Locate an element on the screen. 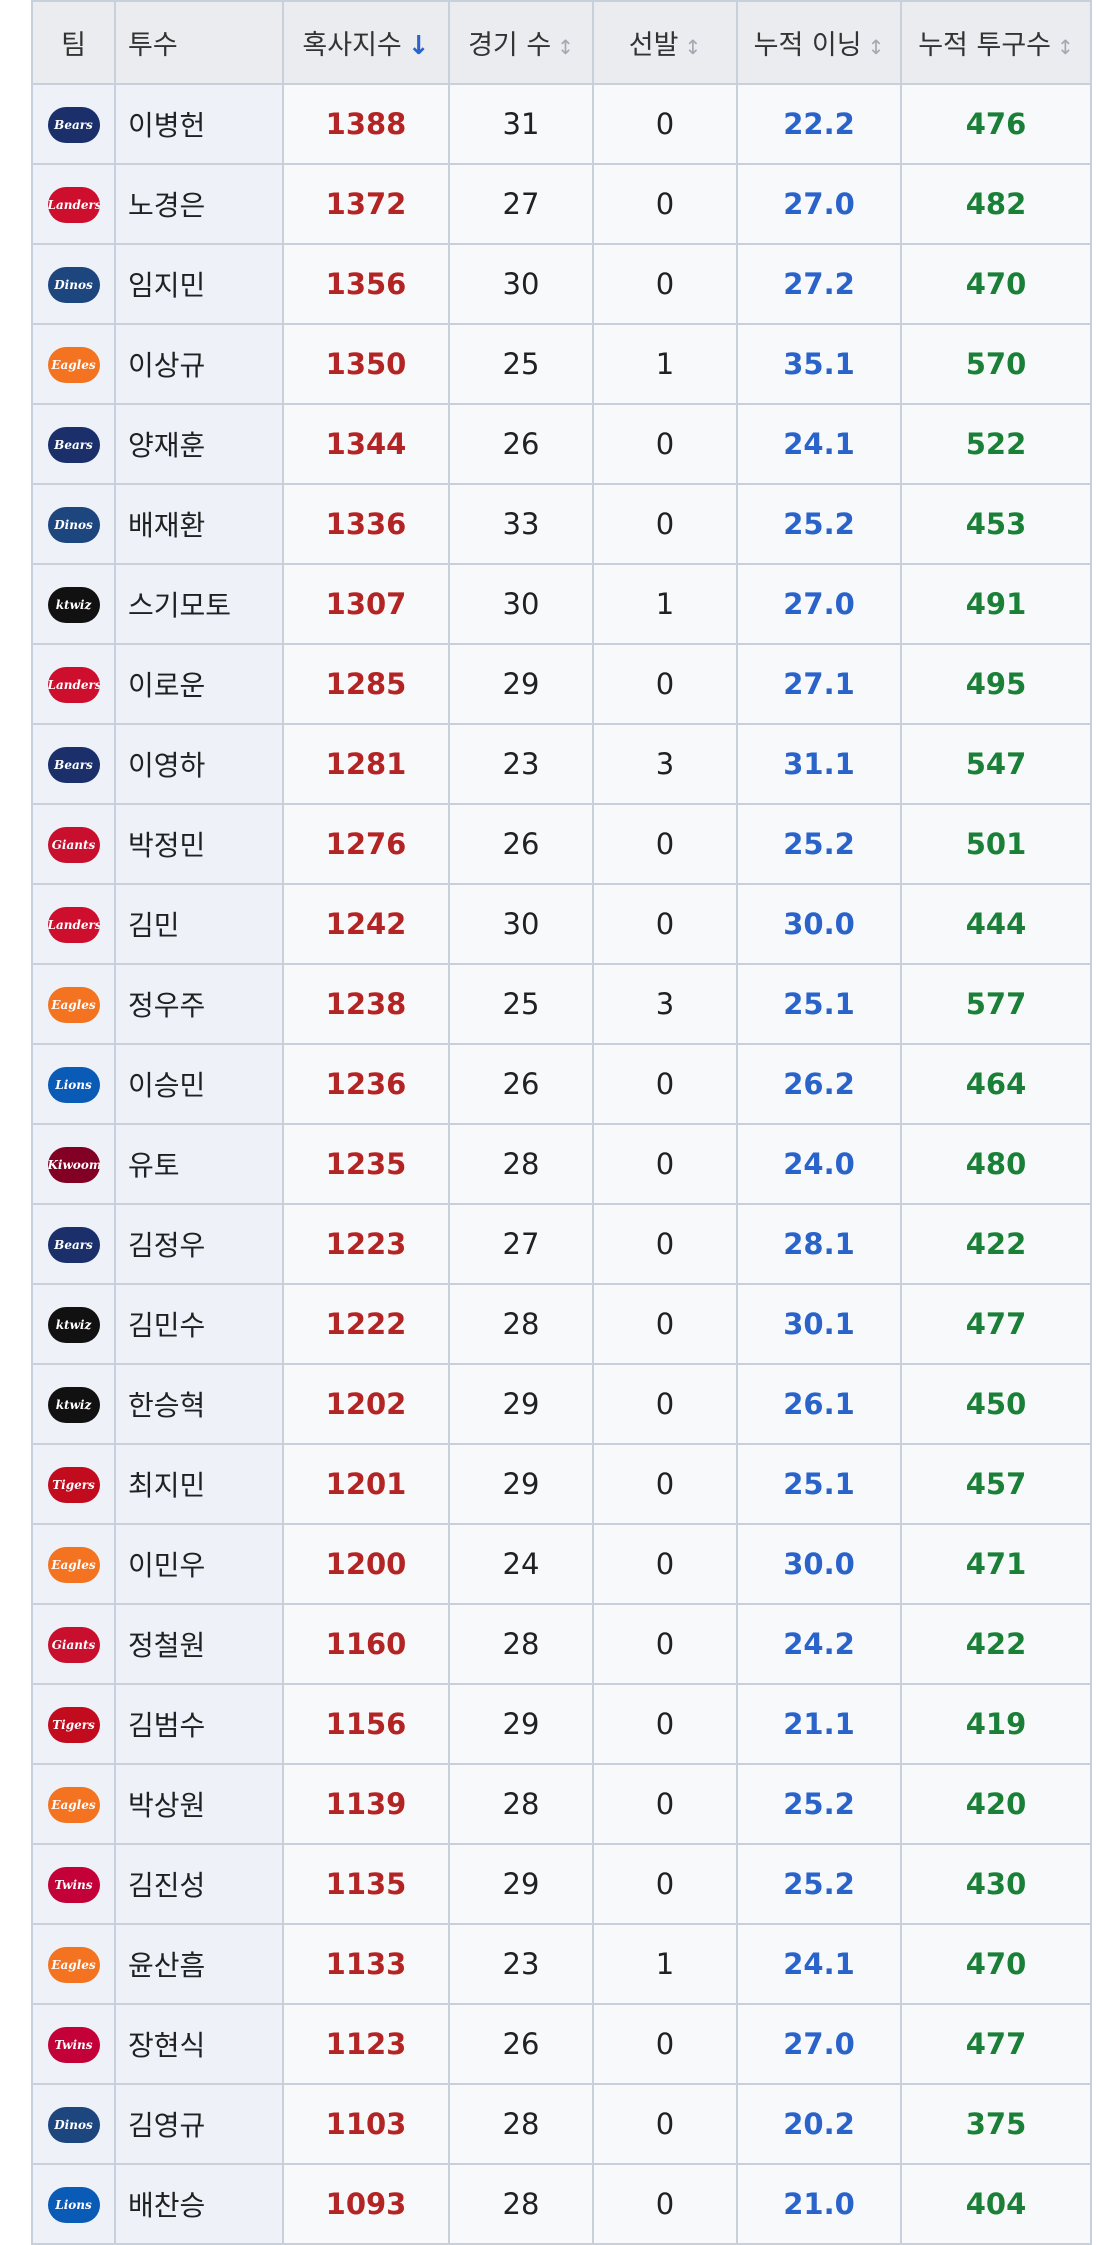 This screenshot has height=2245, width=1096. table-row: Tigers 김범수 1156 29 0 21.1 419 is located at coordinates (561, 1724).